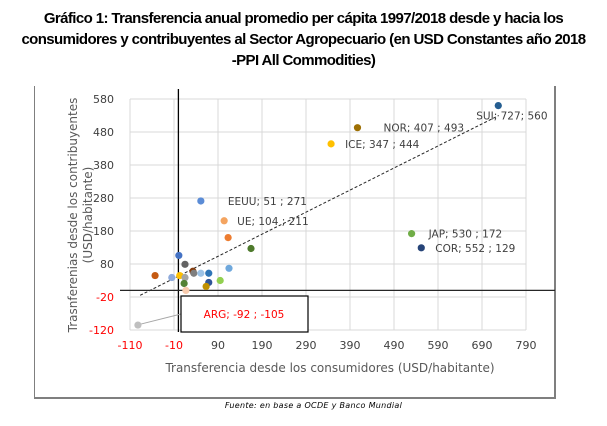 The image size is (607, 426). What do you see at coordinates (526, 345) in the screenshot?
I see `x-tick-label: 790` at bounding box center [526, 345].